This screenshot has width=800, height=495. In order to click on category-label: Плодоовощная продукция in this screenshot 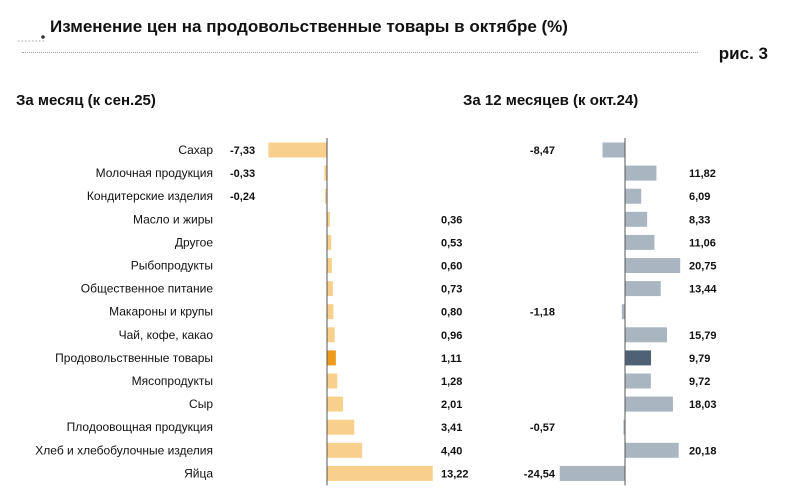, I will do `click(140, 427)`.